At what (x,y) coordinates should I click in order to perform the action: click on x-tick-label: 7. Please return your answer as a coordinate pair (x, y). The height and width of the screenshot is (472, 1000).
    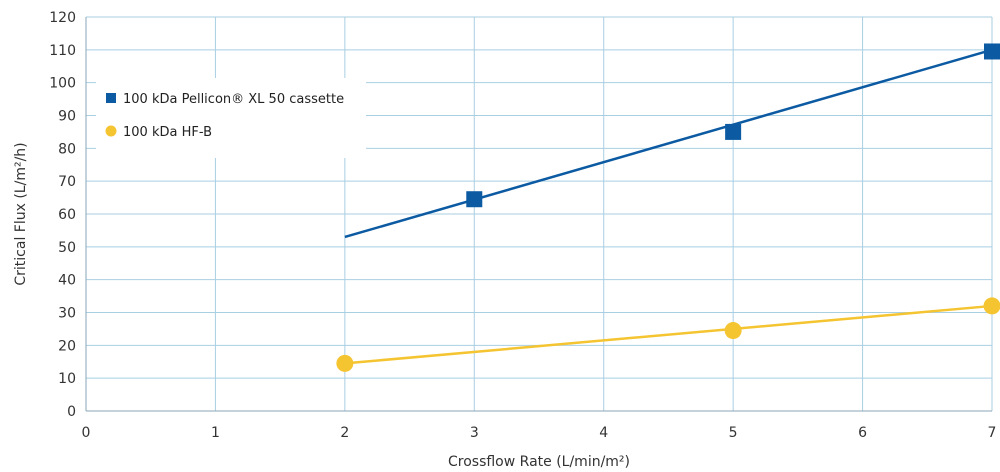
    Looking at the image, I should click on (992, 433).